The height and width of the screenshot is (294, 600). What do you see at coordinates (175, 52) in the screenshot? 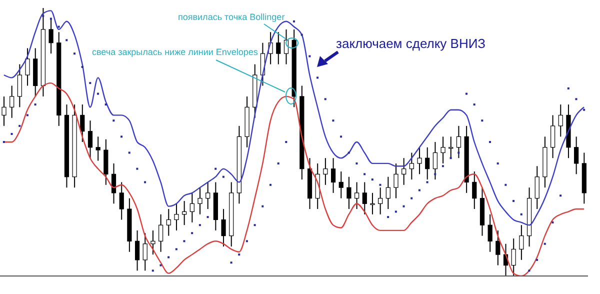
I see `annotation: свеча закрылась ниже линии Envelopes` at bounding box center [175, 52].